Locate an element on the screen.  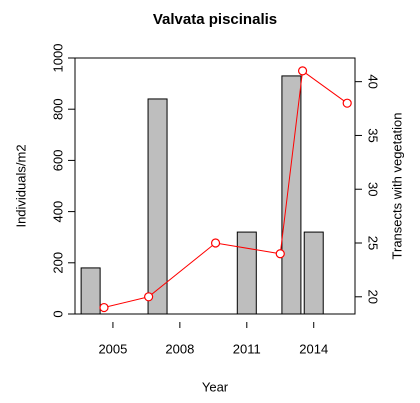
y-tick-label: 200 is located at coordinates (57, 263).